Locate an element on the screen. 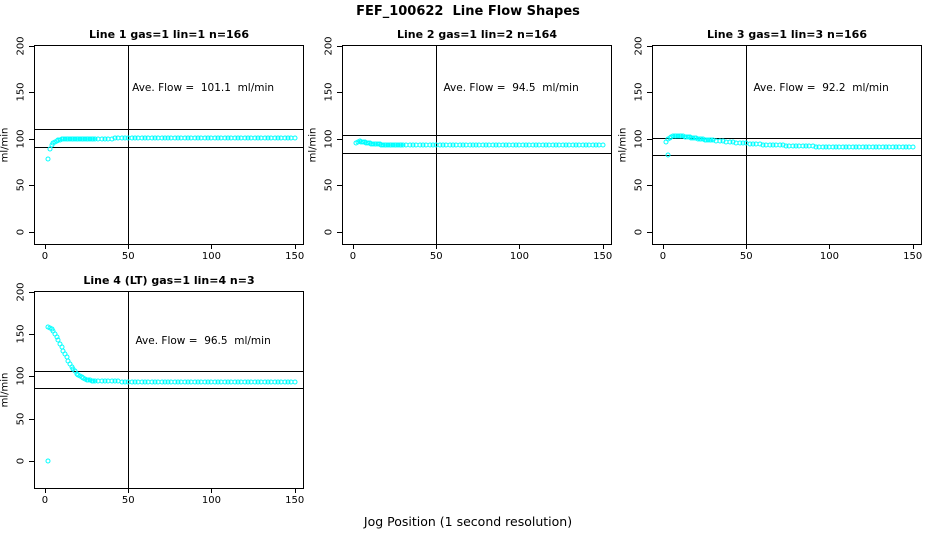  ave-flow-annotation: Ave. Flow = 94.5 ml/min is located at coordinates (511, 87).